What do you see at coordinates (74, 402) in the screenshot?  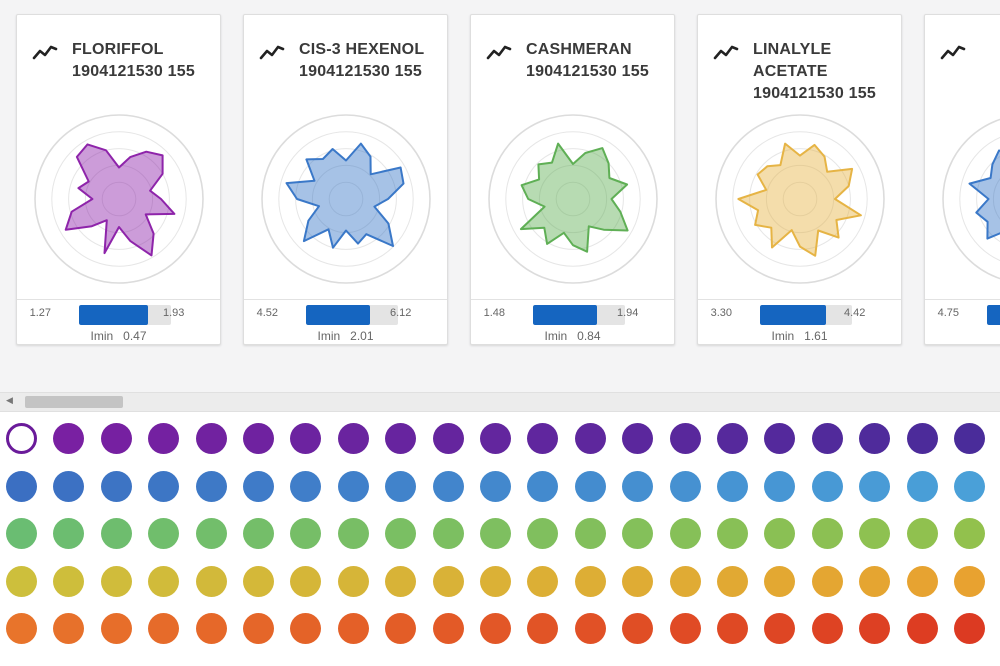 I see `scrollbar-thumb` at bounding box center [74, 402].